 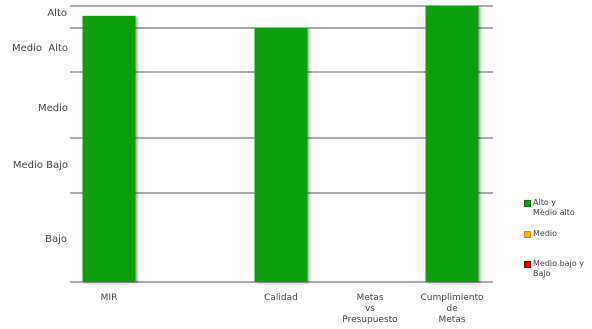 I want to click on y-level-label: Alto, so click(x=57, y=13).